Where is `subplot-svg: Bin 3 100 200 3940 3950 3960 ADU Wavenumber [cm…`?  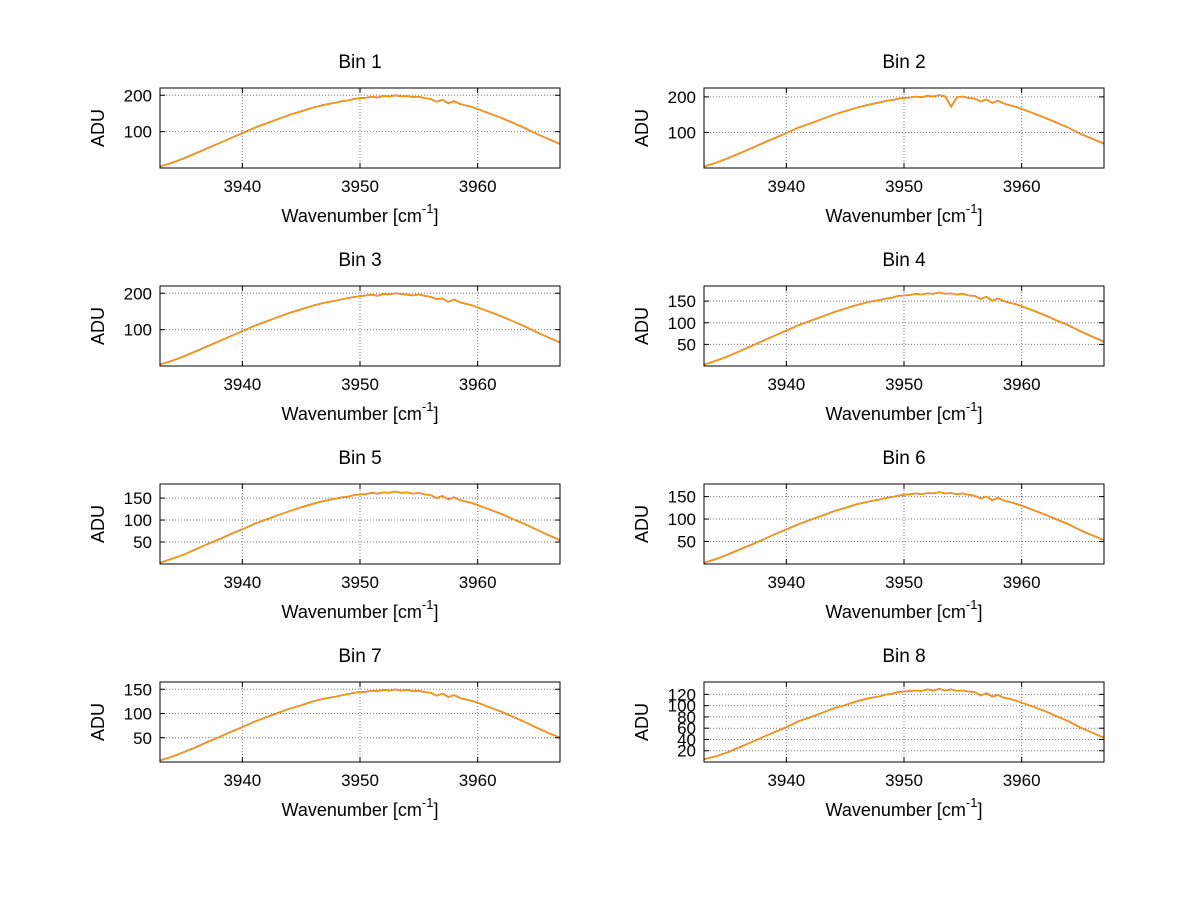
subplot-svg: Bin 3 100 200 3940 3950 3960 ADU Wavenumber [cm… is located at coordinates (324, 337).